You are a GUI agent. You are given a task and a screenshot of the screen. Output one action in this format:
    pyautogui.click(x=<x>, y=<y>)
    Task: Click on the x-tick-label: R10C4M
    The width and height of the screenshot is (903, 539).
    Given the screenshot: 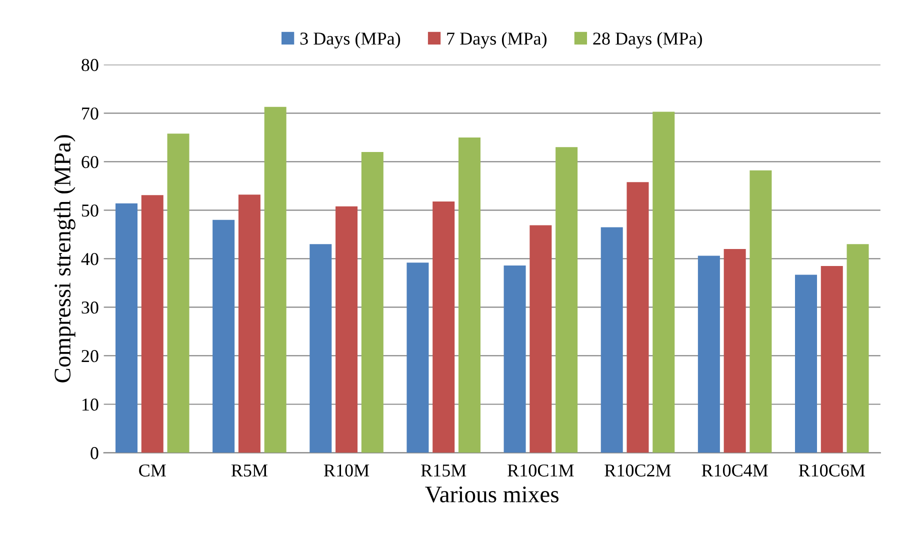 What is the action you would take?
    pyautogui.click(x=735, y=470)
    